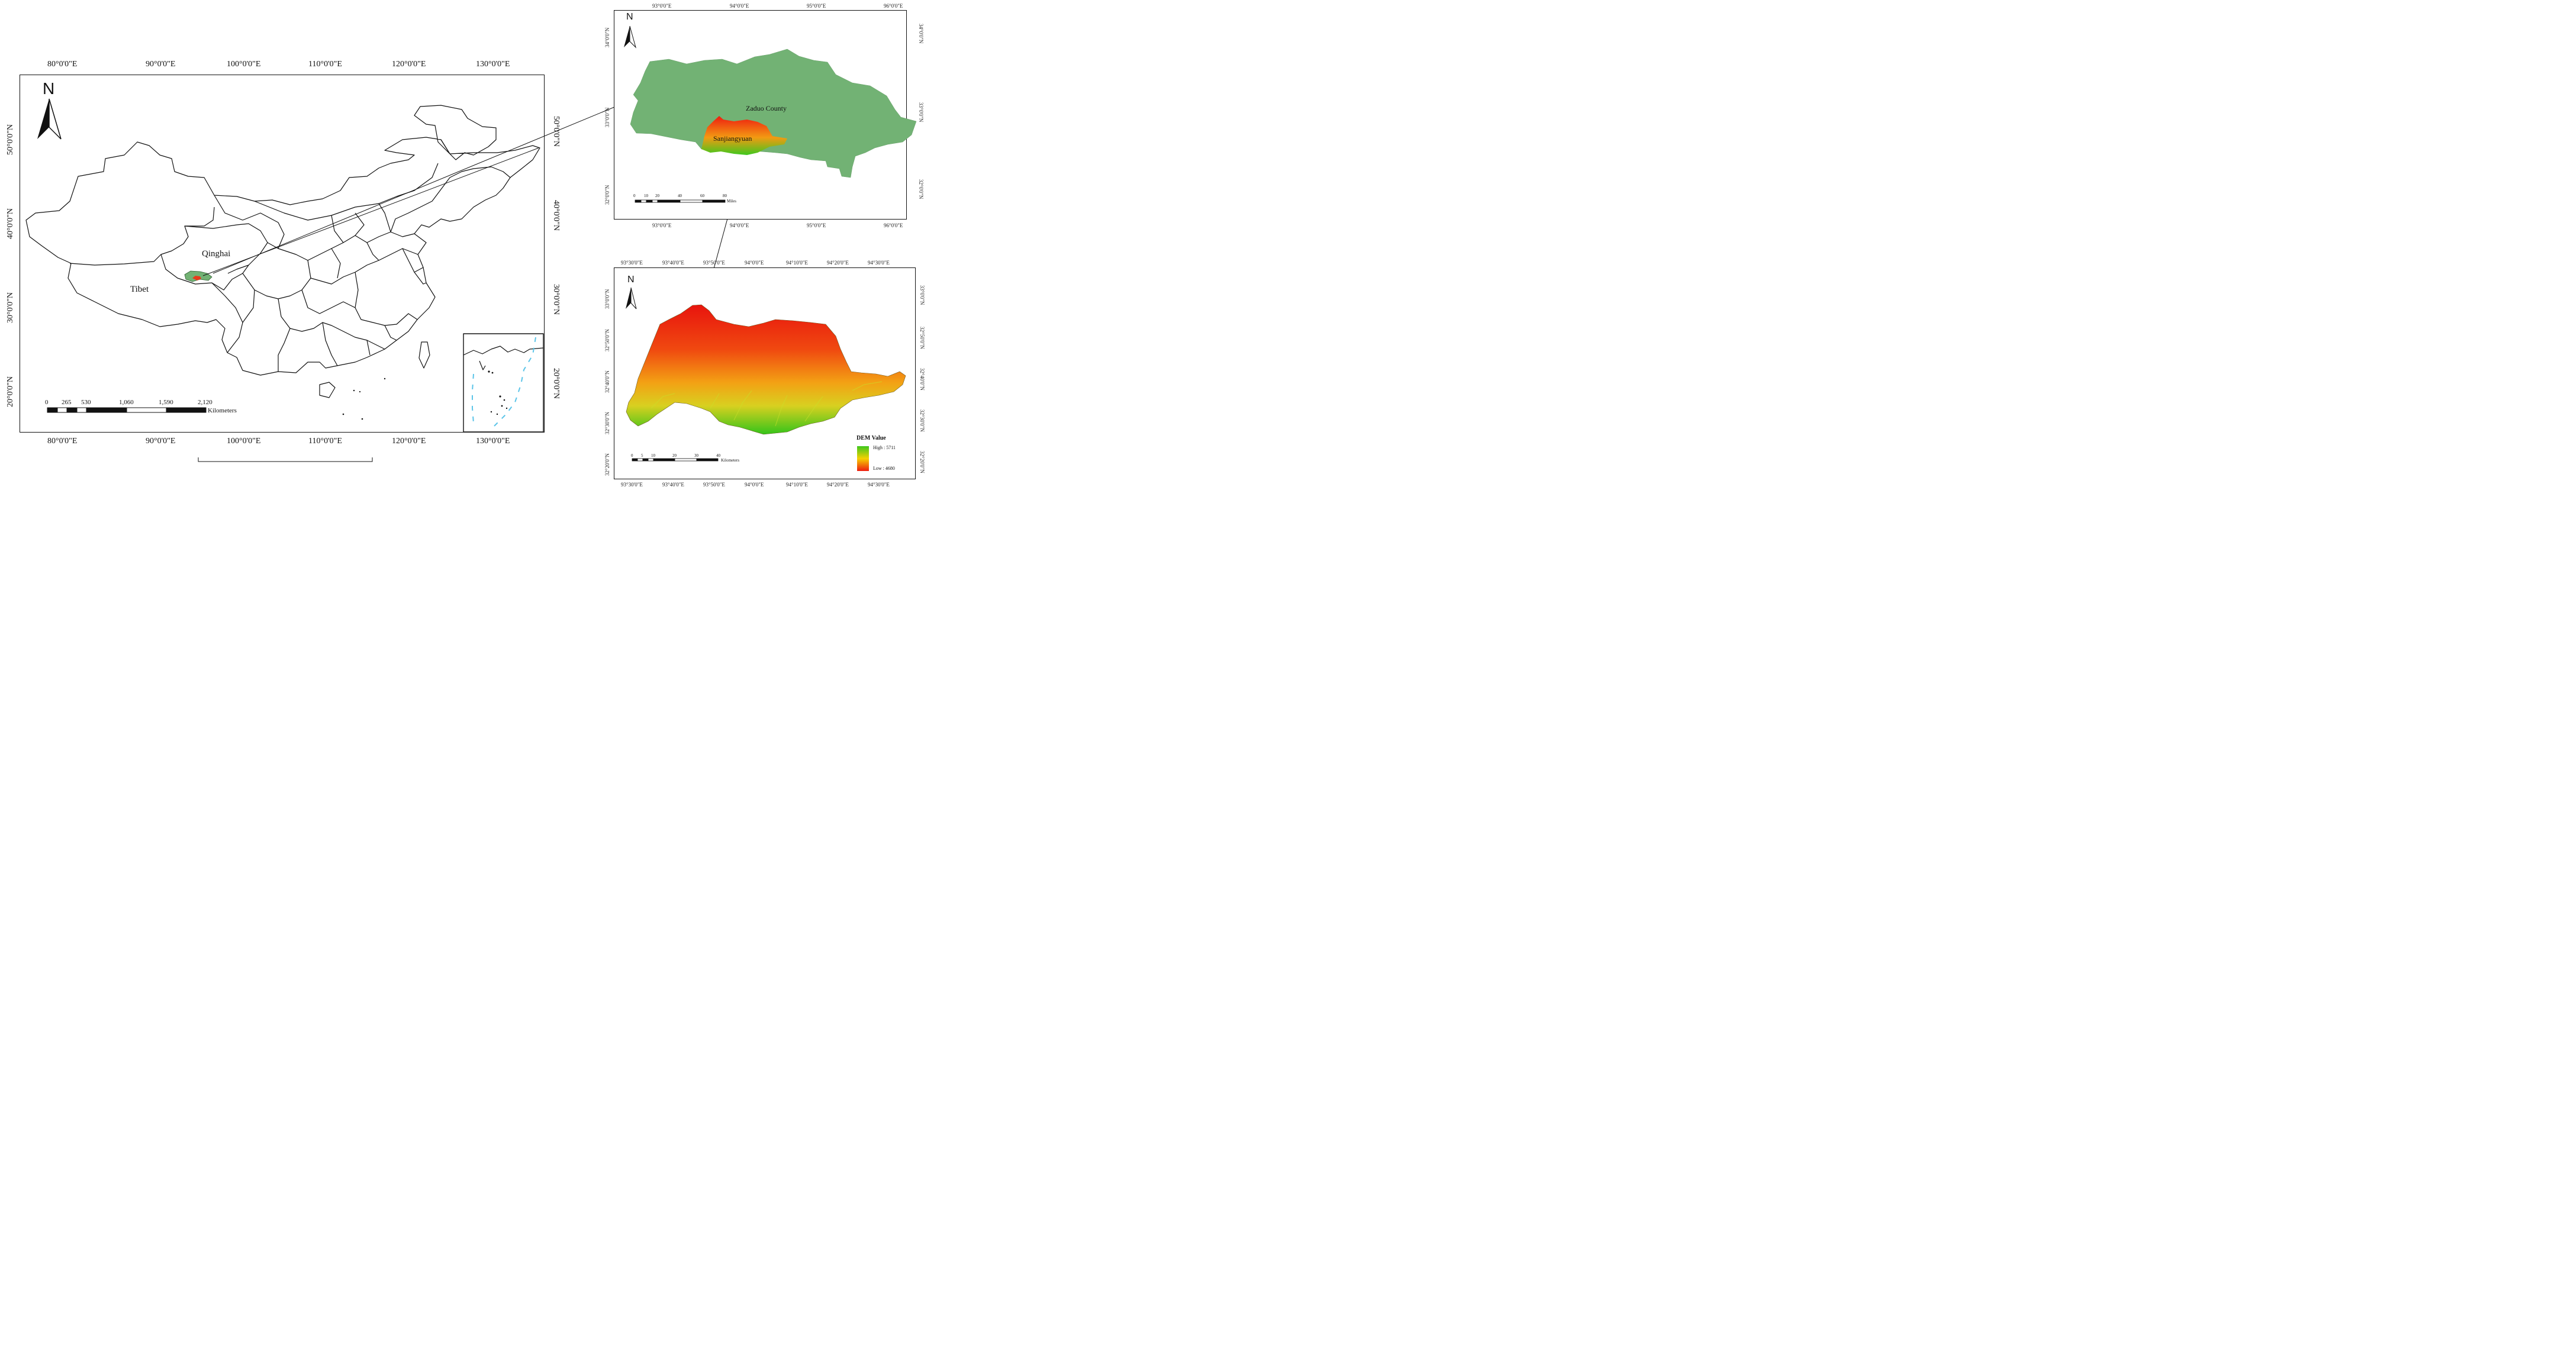  What do you see at coordinates (632, 298) in the screenshot?
I see `dem-north-arrow` at bounding box center [632, 298].